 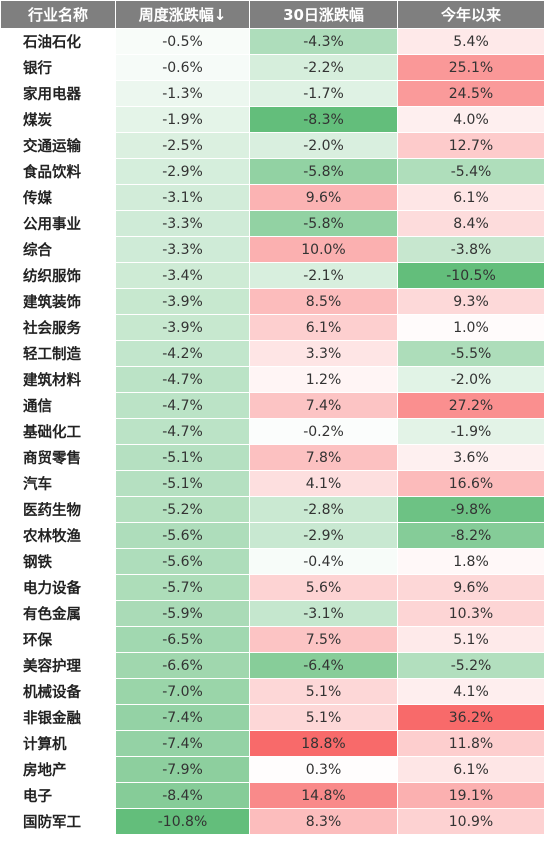 What do you see at coordinates (182, 613) in the screenshot?
I see `weekly-change-cell: -5.9%` at bounding box center [182, 613].